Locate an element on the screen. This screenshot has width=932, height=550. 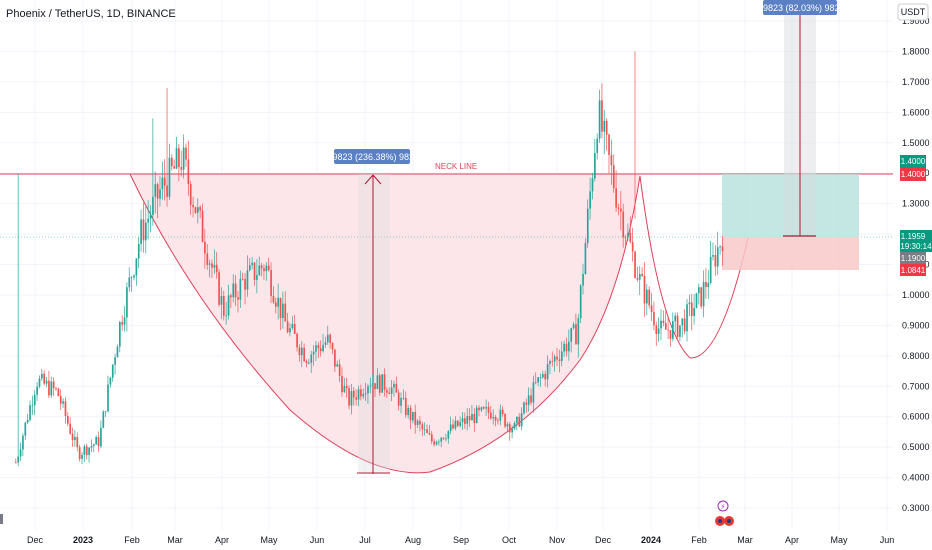
y-tick-label: 0.9000 is located at coordinates (916, 325).